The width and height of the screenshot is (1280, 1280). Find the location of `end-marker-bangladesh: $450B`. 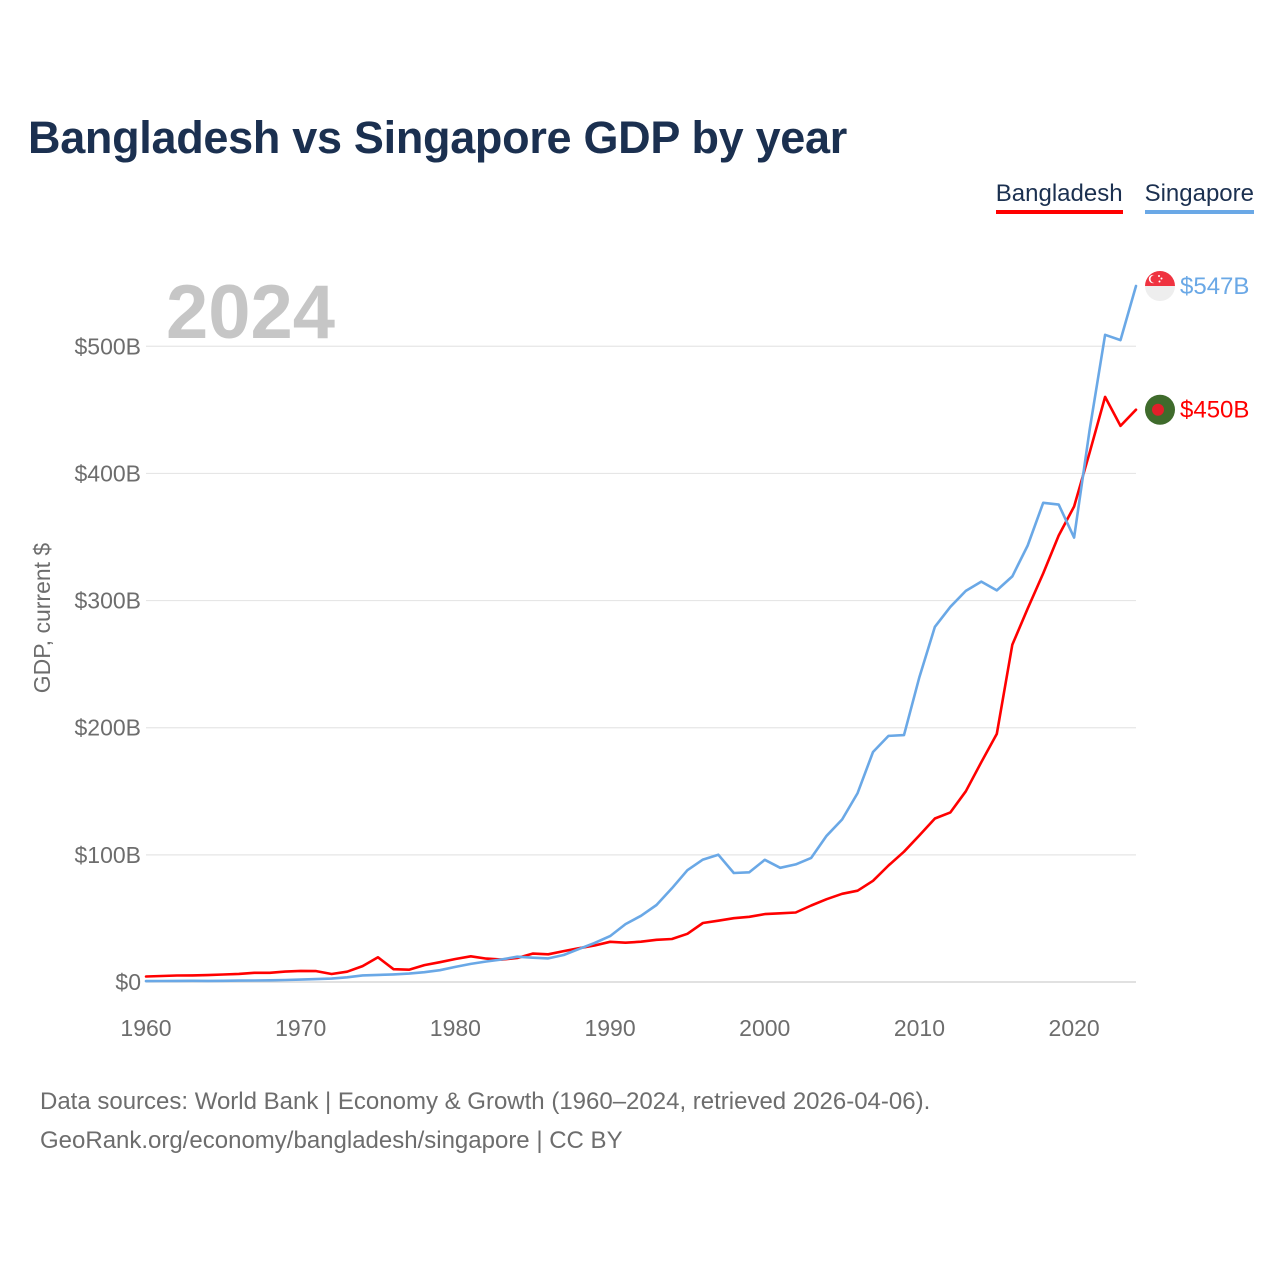

end-marker-bangladesh: $450B is located at coordinates (1197, 409).